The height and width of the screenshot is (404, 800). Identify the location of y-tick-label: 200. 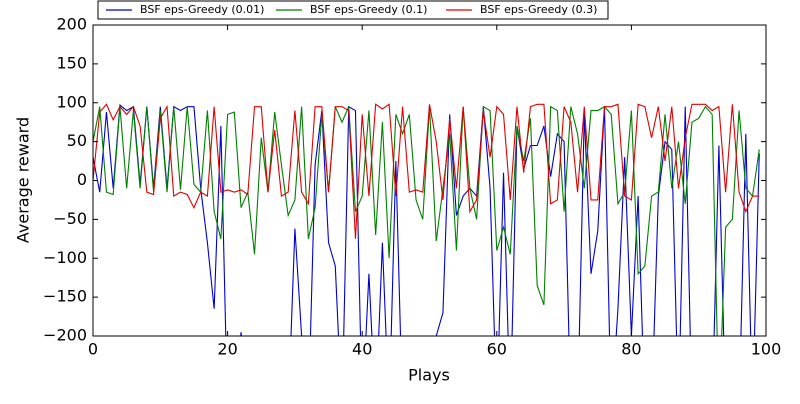
(71, 24).